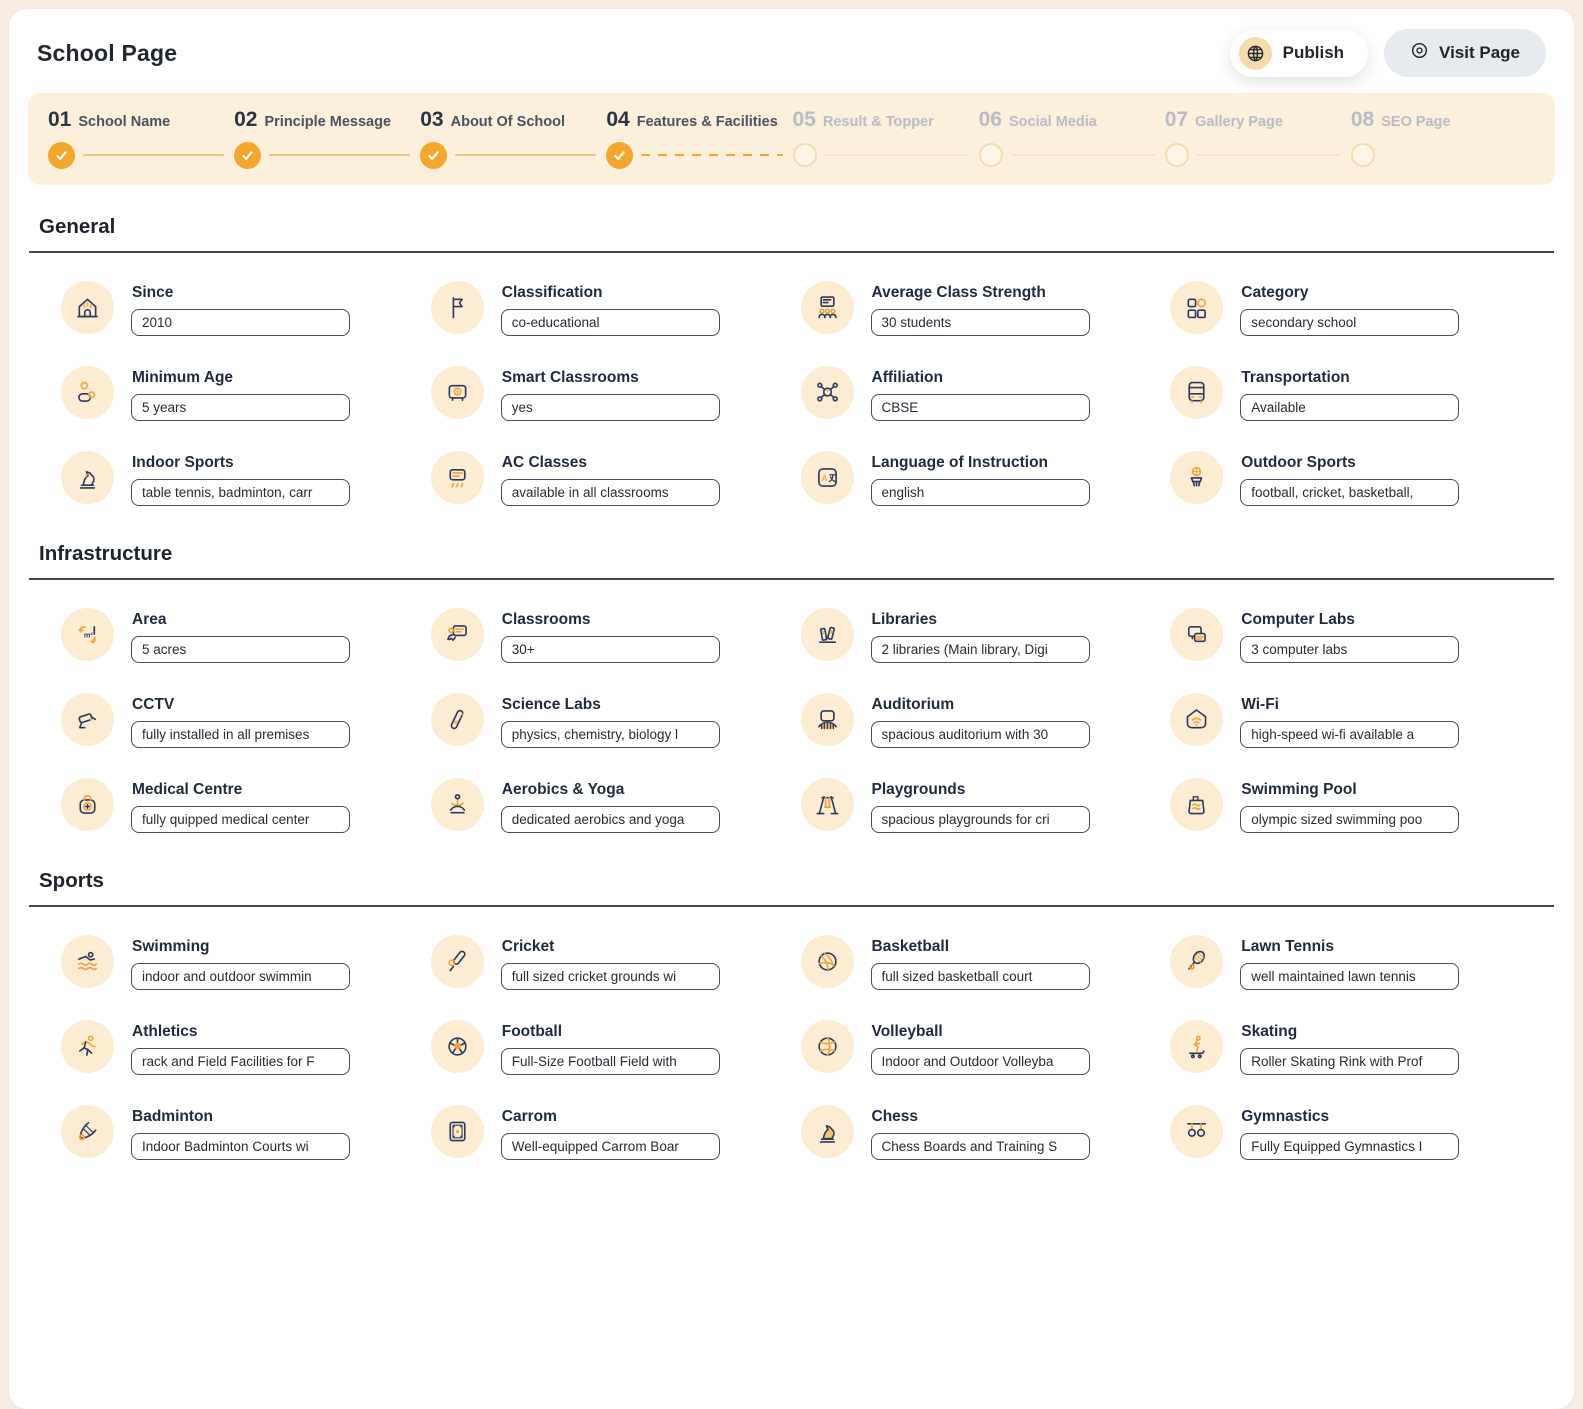 The height and width of the screenshot is (1409, 1583). Describe the element at coordinates (1197, 634) in the screenshot. I see `computer-labs-icon` at that location.